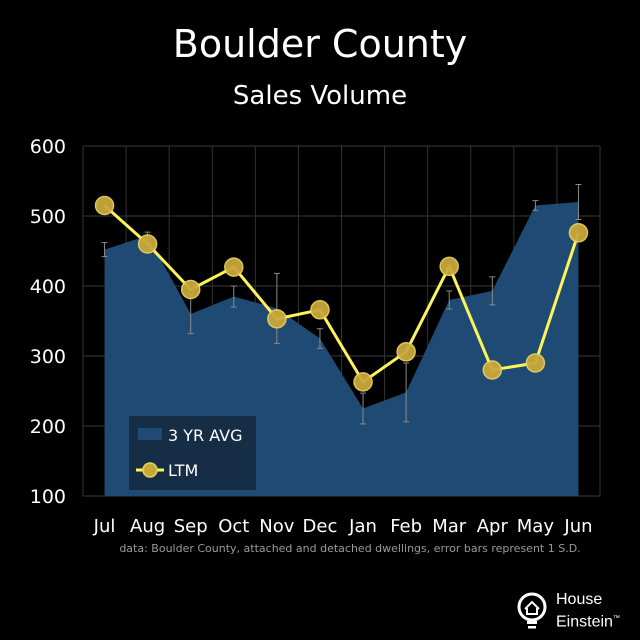 The height and width of the screenshot is (640, 640). What do you see at coordinates (320, 310) in the screenshot?
I see `ltm-point-dec` at bounding box center [320, 310].